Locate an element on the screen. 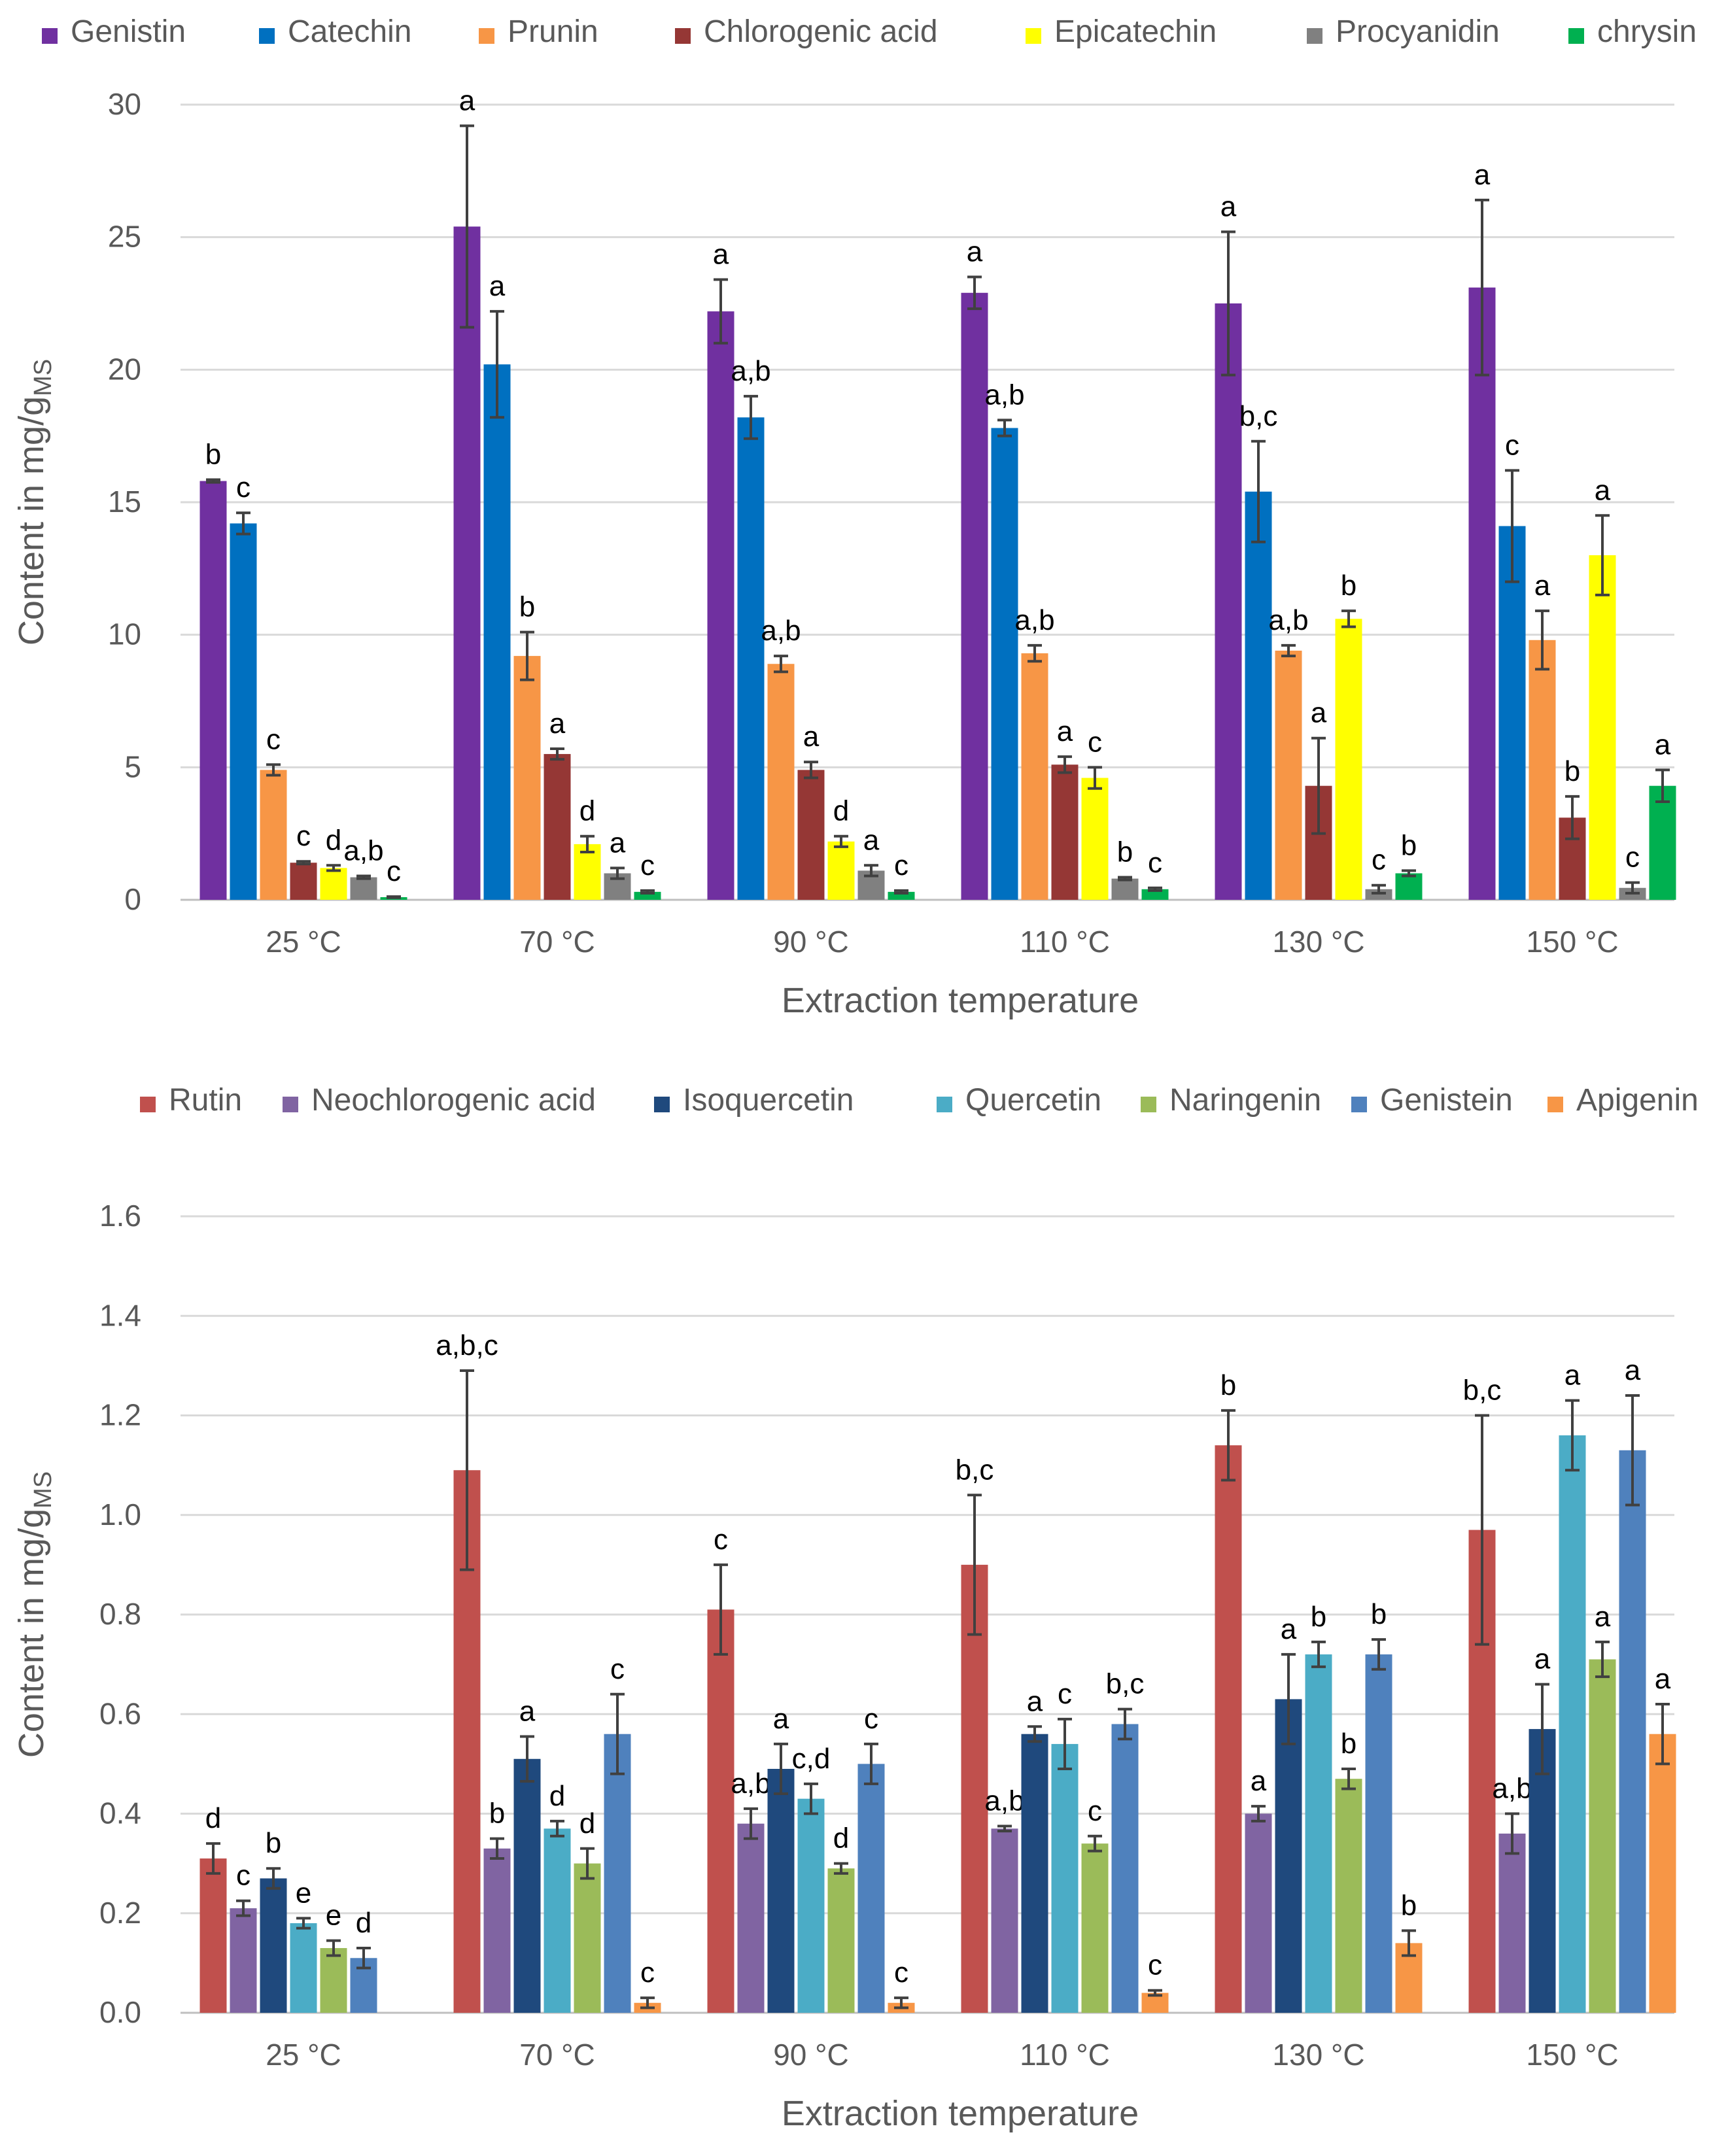  bar-rutin-110-c is located at coordinates (974, 1788).